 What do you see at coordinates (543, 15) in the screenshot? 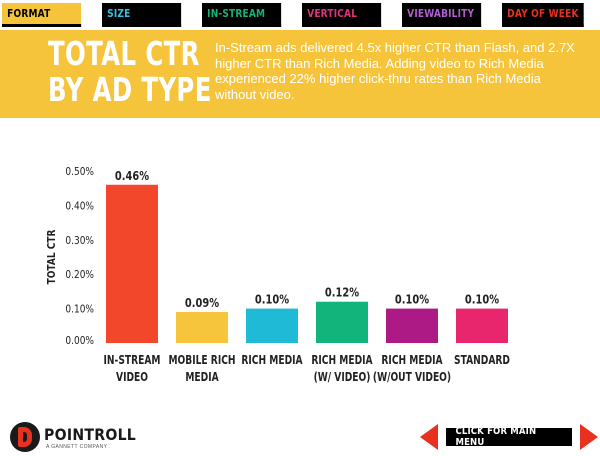
I see `tab-day-of-week: DAY OF WEEK` at bounding box center [543, 15].